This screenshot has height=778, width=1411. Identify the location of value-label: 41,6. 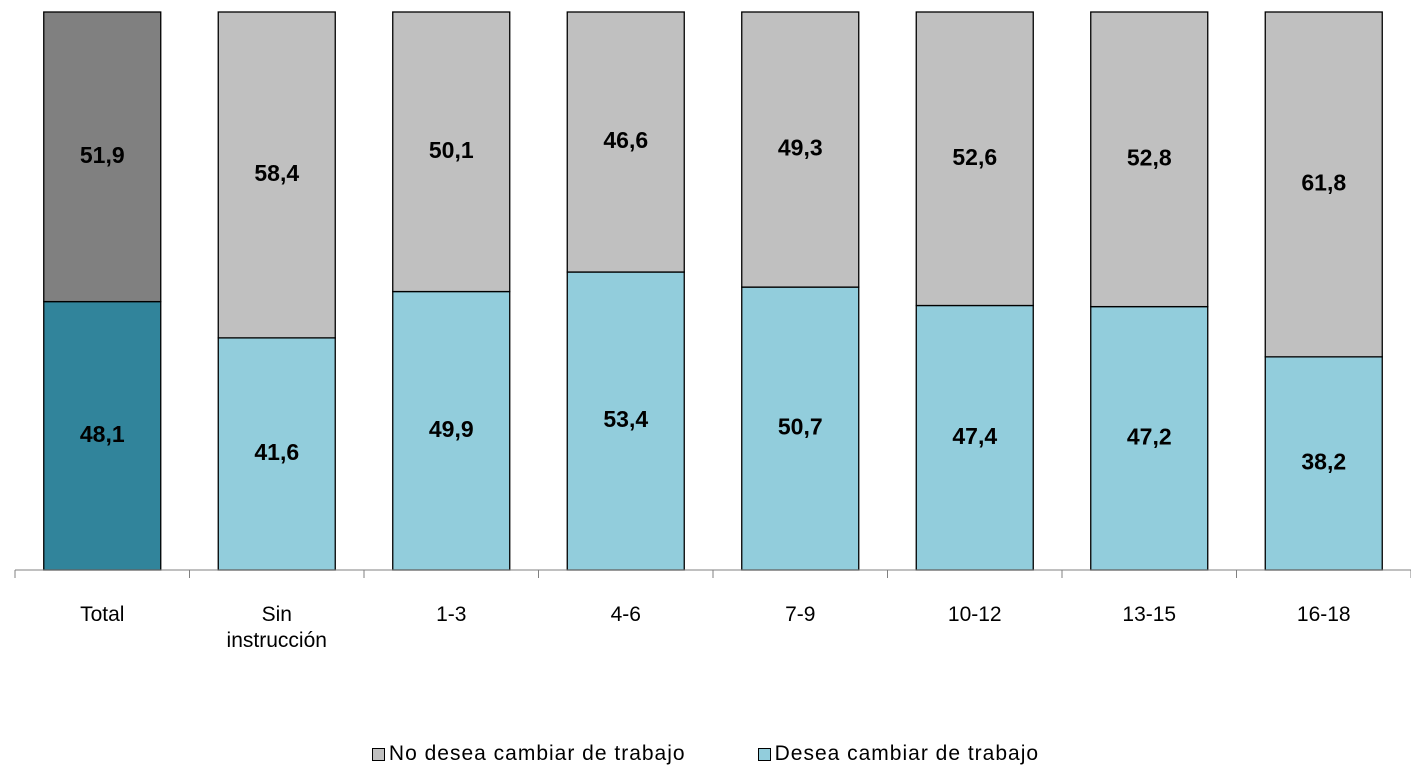
(276, 452).